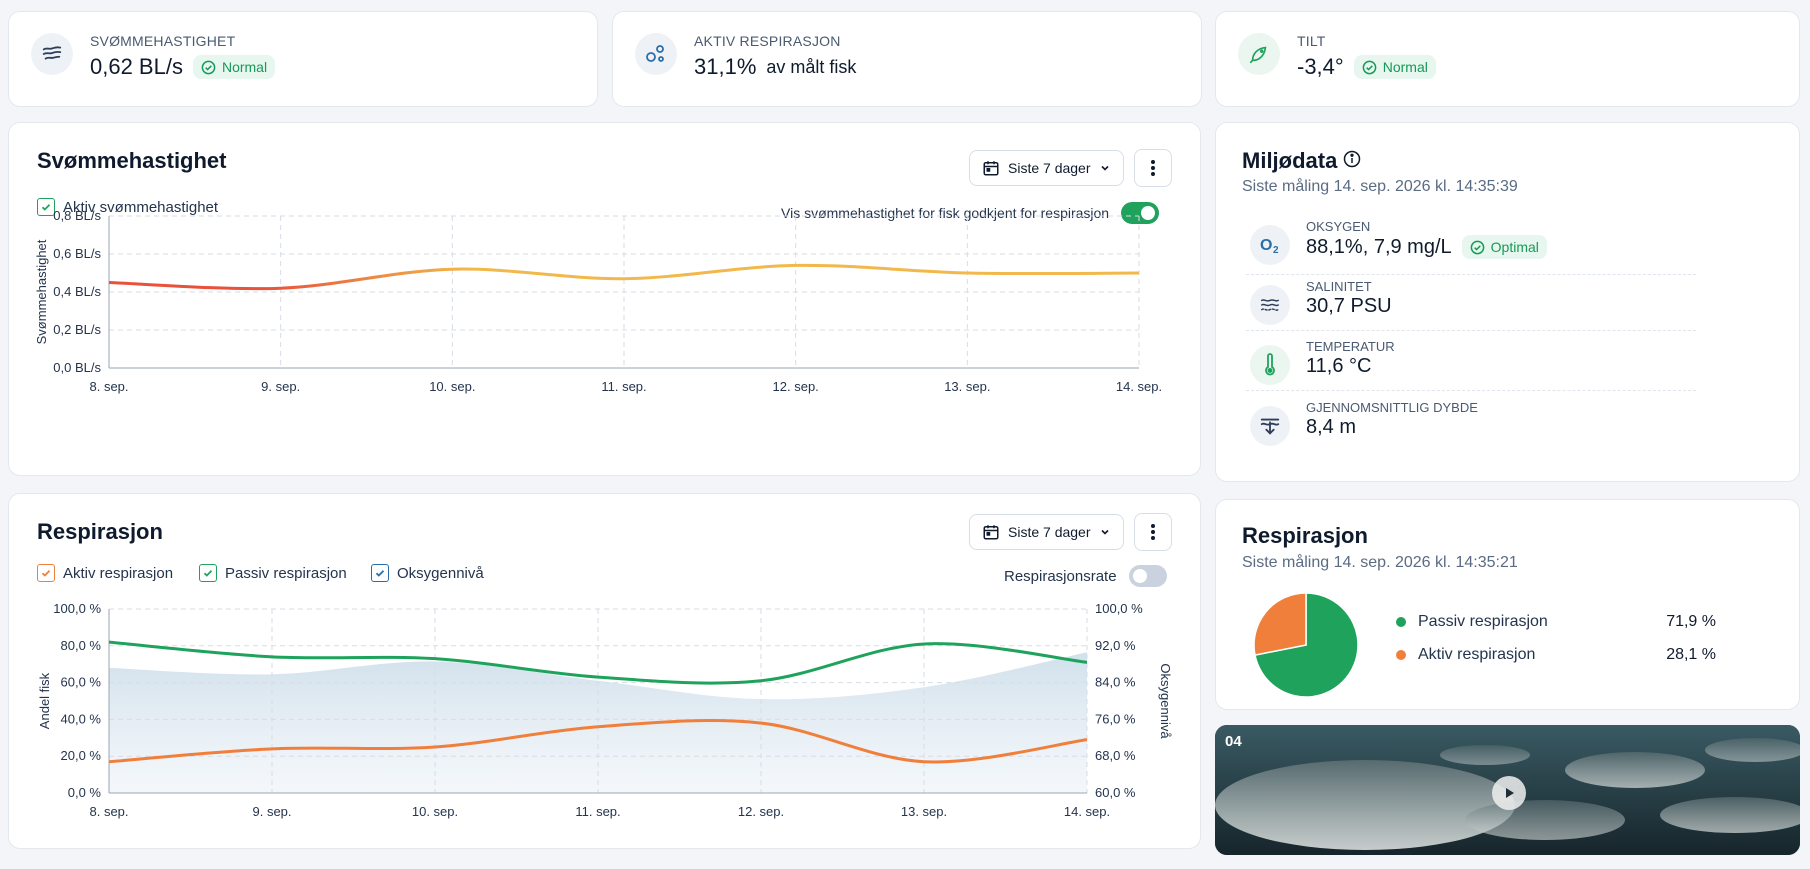 Image resolution: width=1810 pixels, height=869 pixels. I want to click on kpi-label: SVØMMEHASTIGHET, so click(163, 41).